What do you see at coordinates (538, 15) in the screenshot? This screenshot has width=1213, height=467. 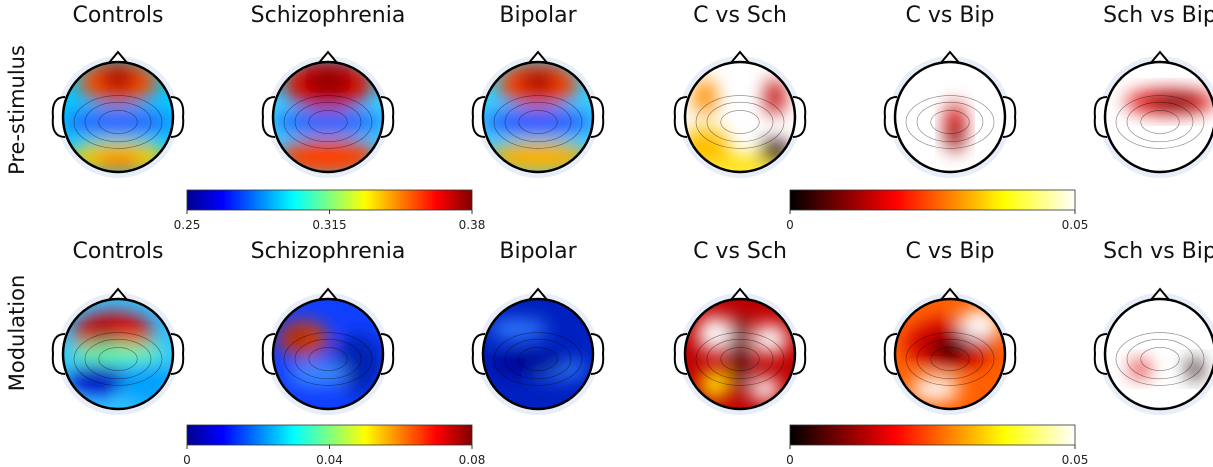 I see `column-title: Bipolar` at bounding box center [538, 15].